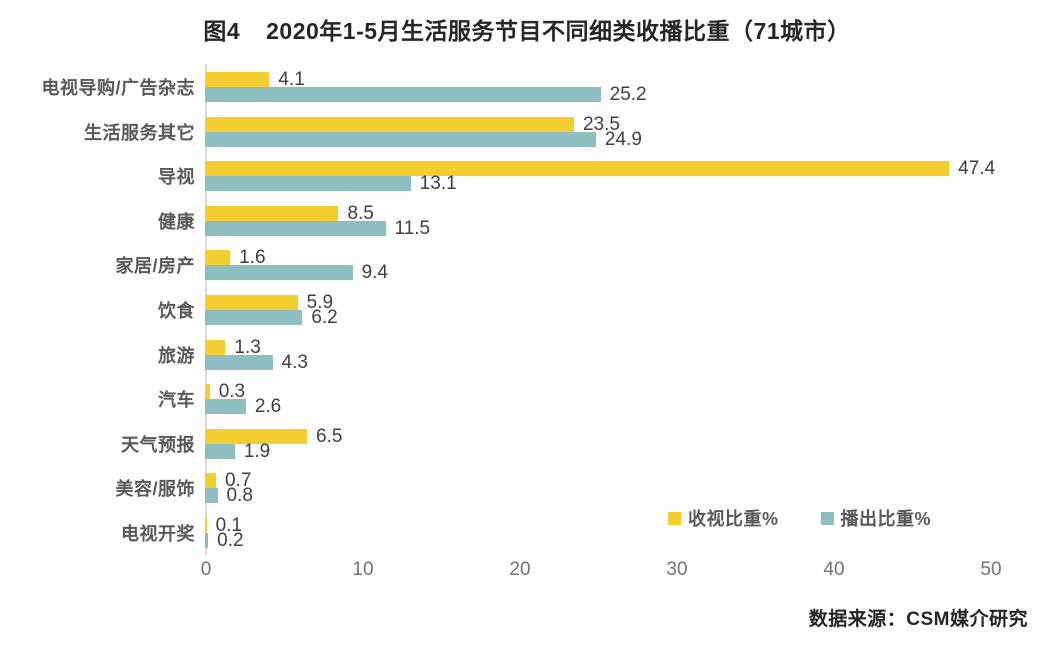  I want to click on legend-item-broadcast: 播出比重%, so click(876, 518).